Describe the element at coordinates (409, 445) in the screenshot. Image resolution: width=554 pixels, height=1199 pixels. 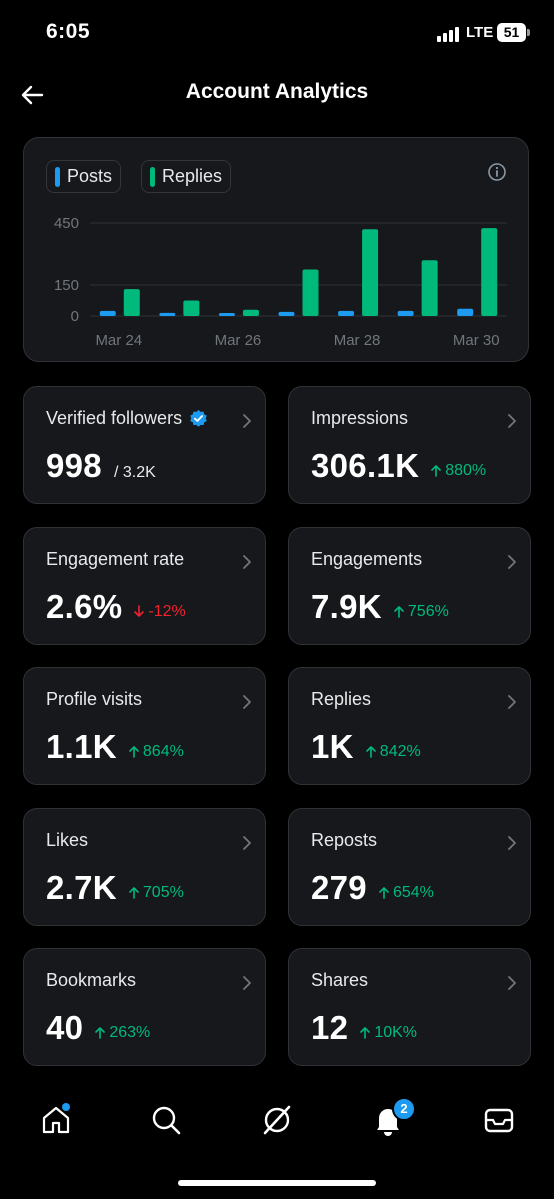
I see `stat-card-impressions: Impressions 306.1K 880%` at that location.